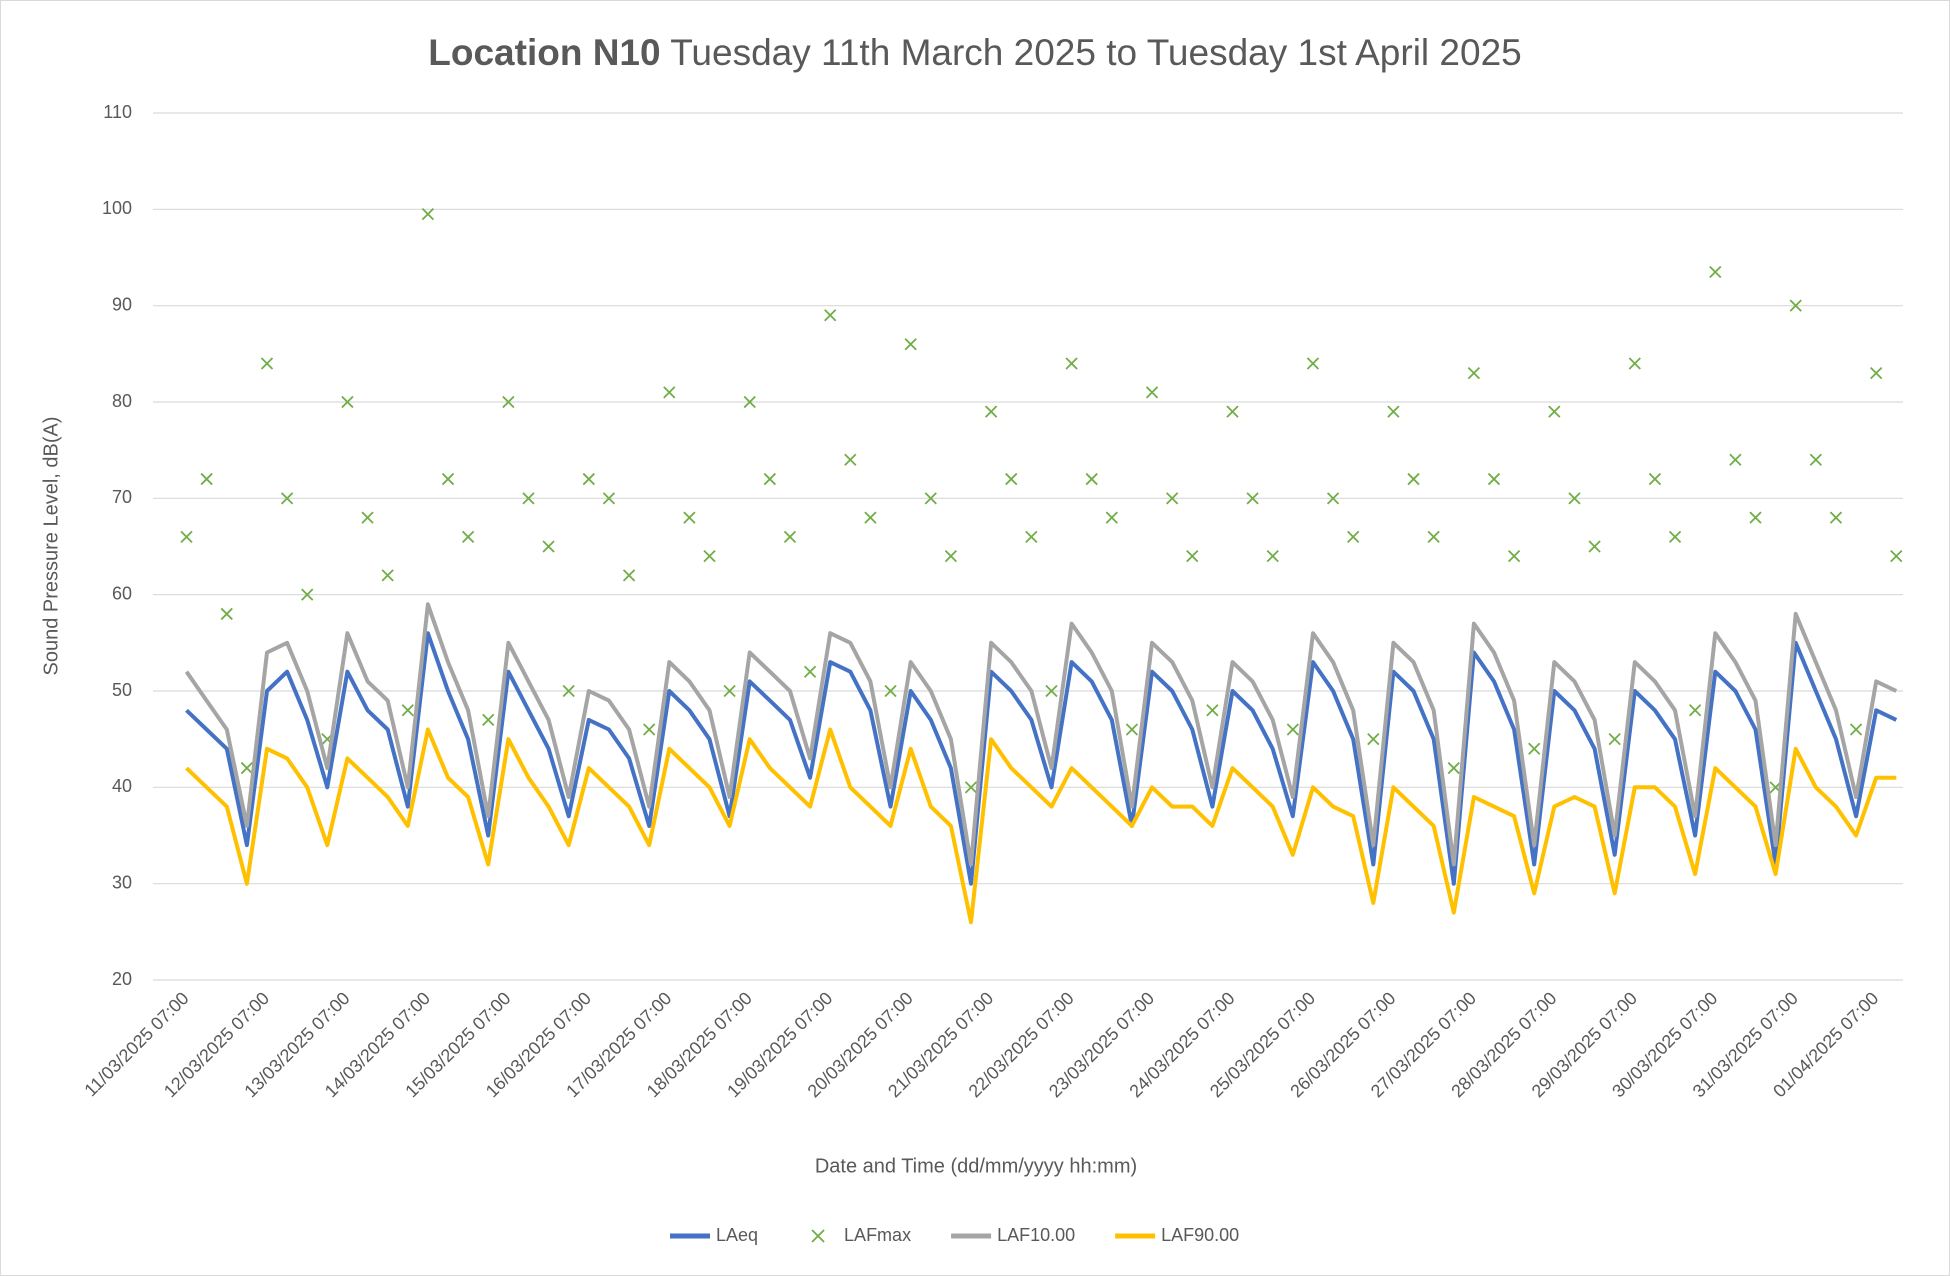 The image size is (1950, 1276). Describe the element at coordinates (122, 882) in the screenshot. I see `y-tick-label: 30` at that location.